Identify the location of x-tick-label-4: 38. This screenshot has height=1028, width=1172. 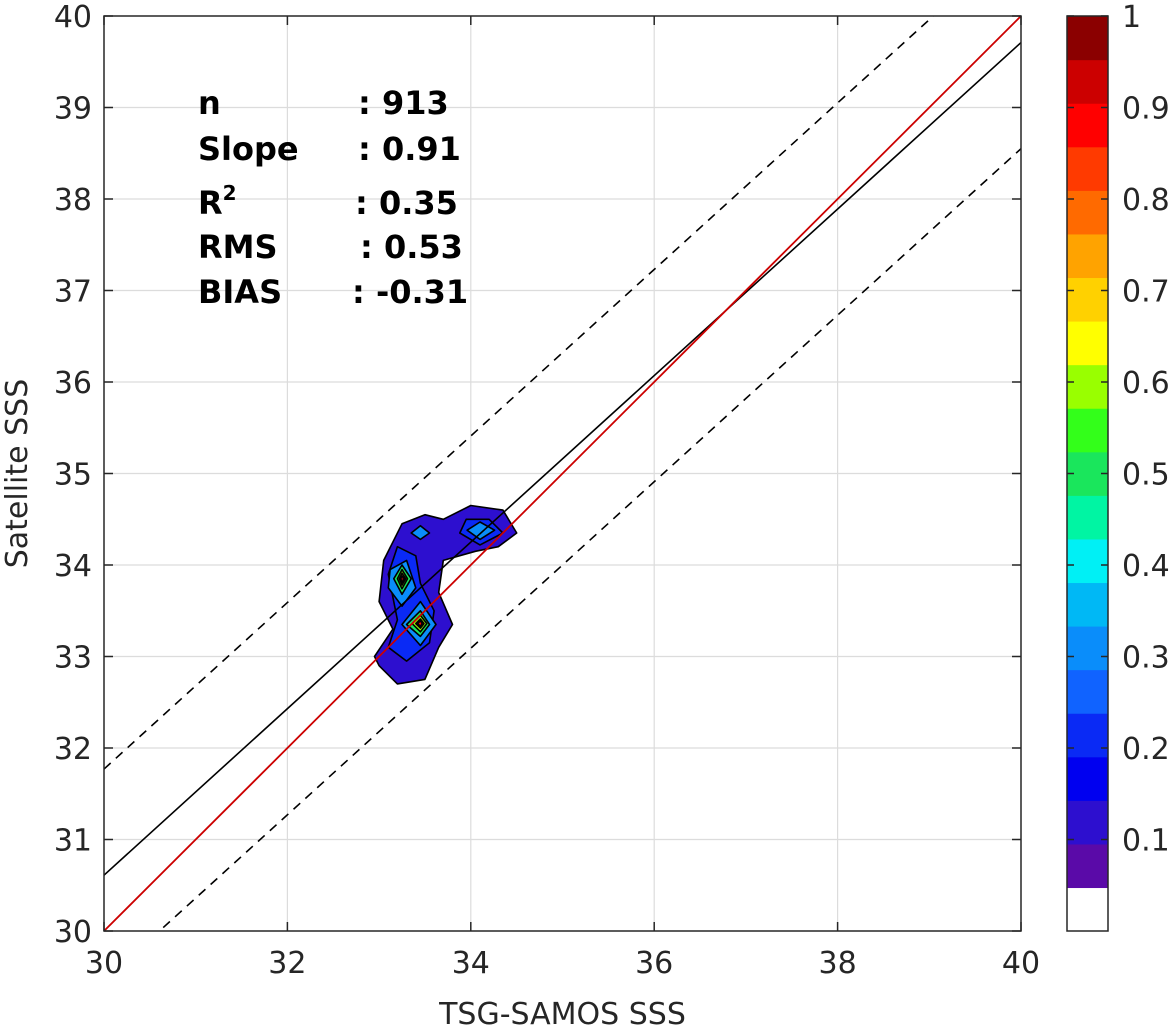
(838, 963).